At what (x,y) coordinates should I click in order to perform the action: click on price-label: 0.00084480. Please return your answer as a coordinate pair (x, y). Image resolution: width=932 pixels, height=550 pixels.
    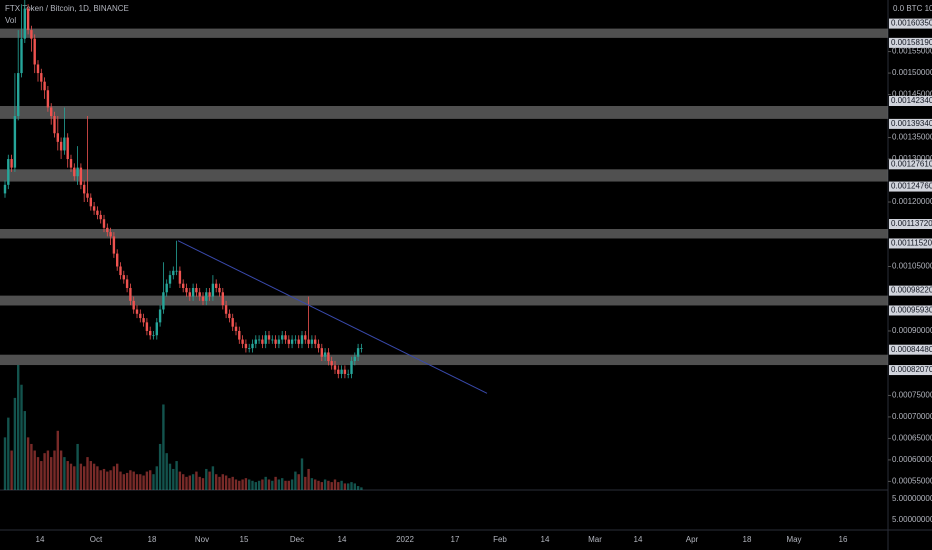
    Looking at the image, I should click on (911, 349).